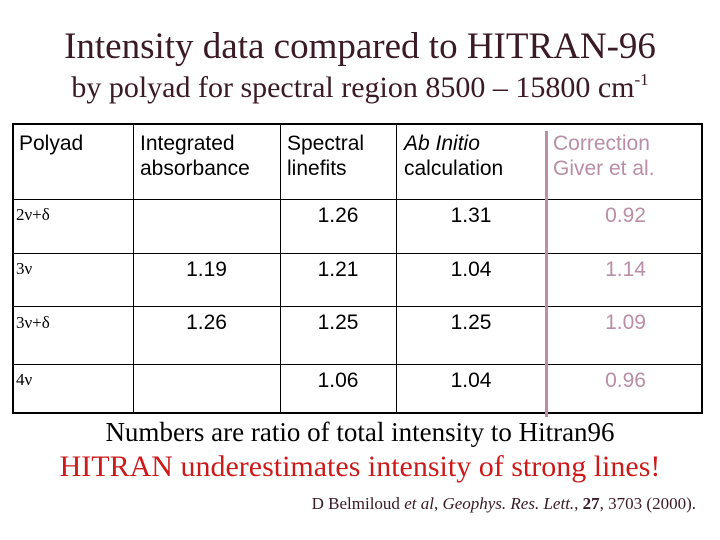 Image resolution: width=720 pixels, height=540 pixels. What do you see at coordinates (471, 215) in the screenshot?
I see `abinitio-cell: 1.31` at bounding box center [471, 215].